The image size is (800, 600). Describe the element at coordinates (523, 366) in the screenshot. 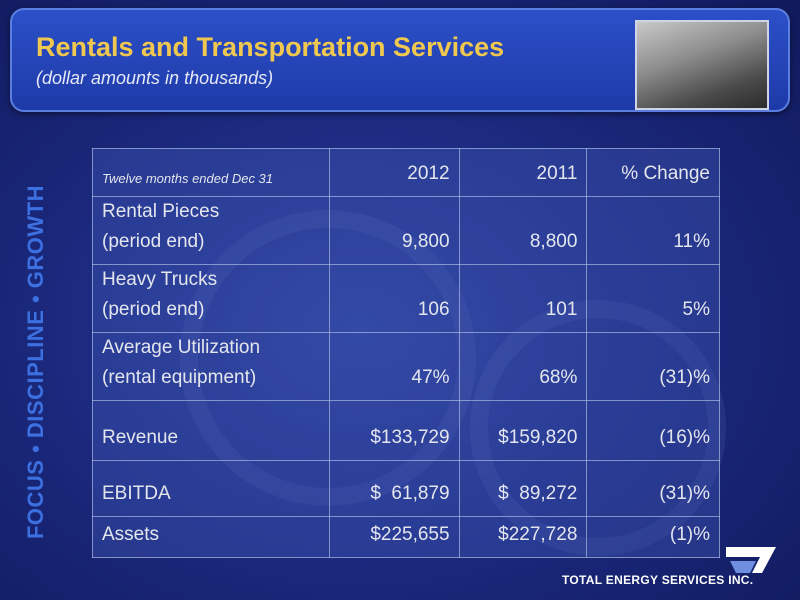

I see `cell: 68%` at that location.